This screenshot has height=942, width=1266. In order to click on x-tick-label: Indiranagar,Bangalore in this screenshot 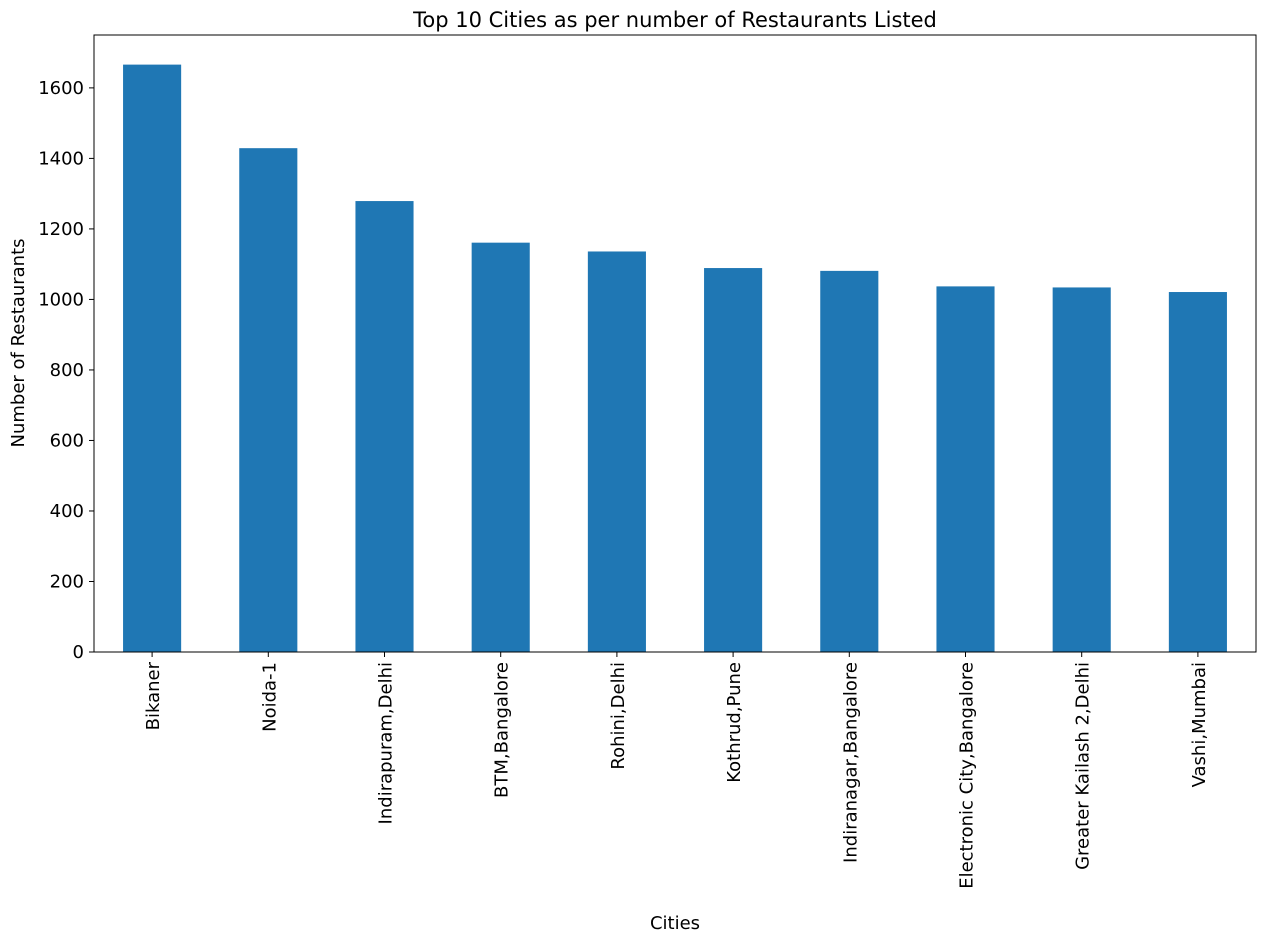, I will do `click(850, 762)`.